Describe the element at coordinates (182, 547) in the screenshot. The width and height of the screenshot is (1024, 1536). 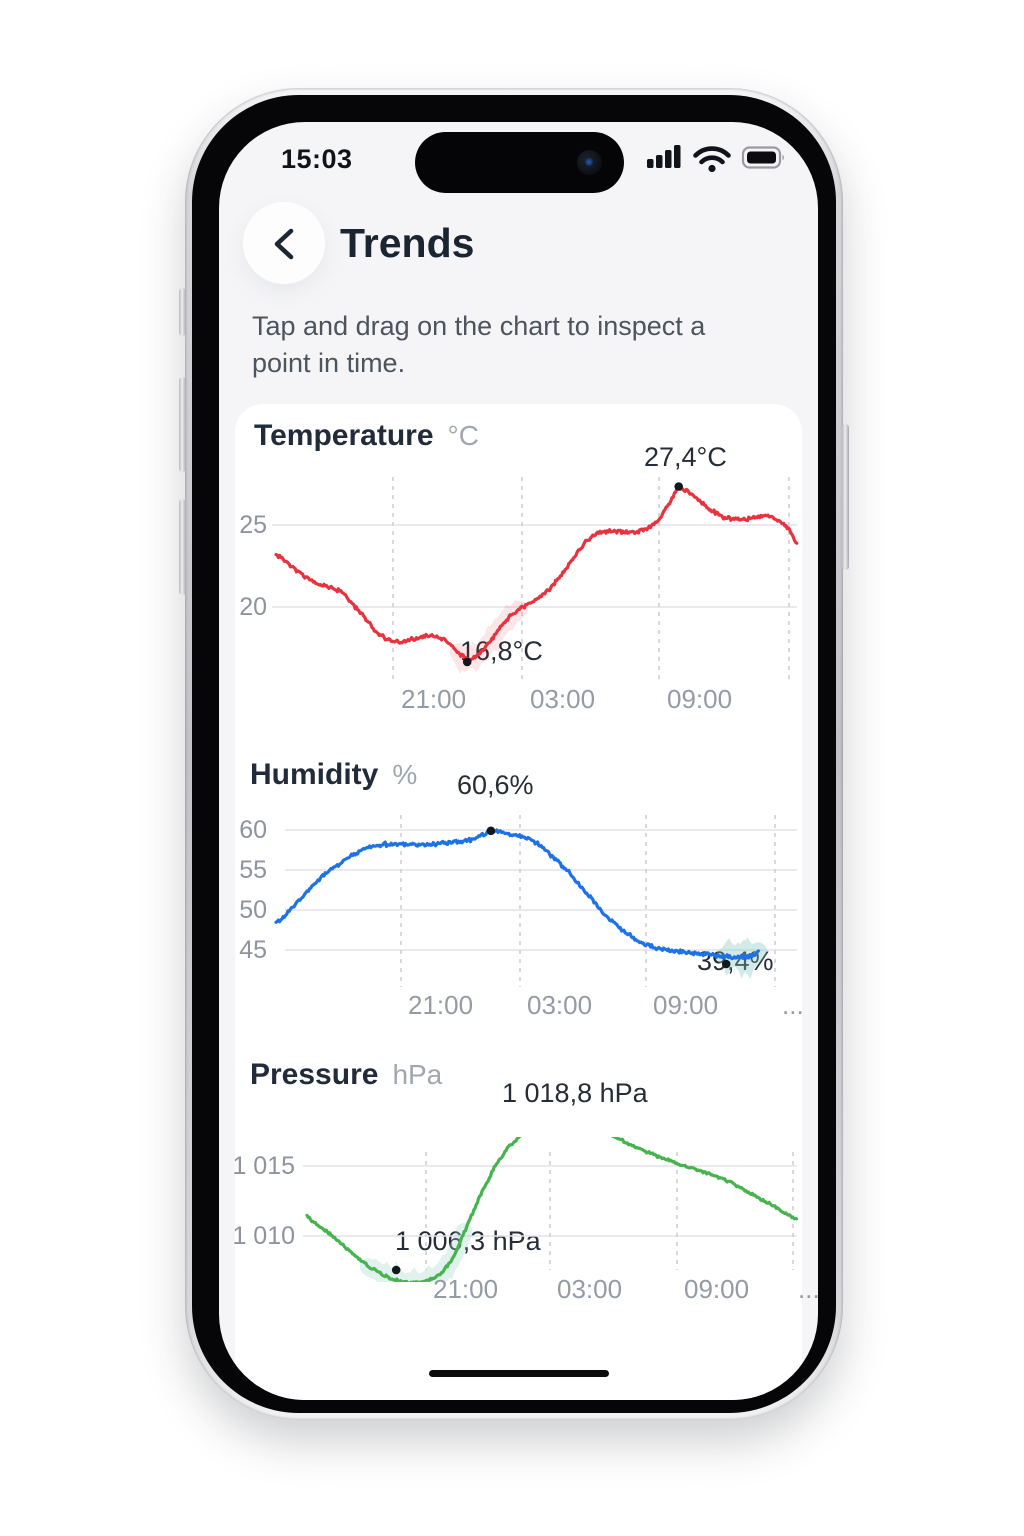
I see `volume-down-button` at that location.